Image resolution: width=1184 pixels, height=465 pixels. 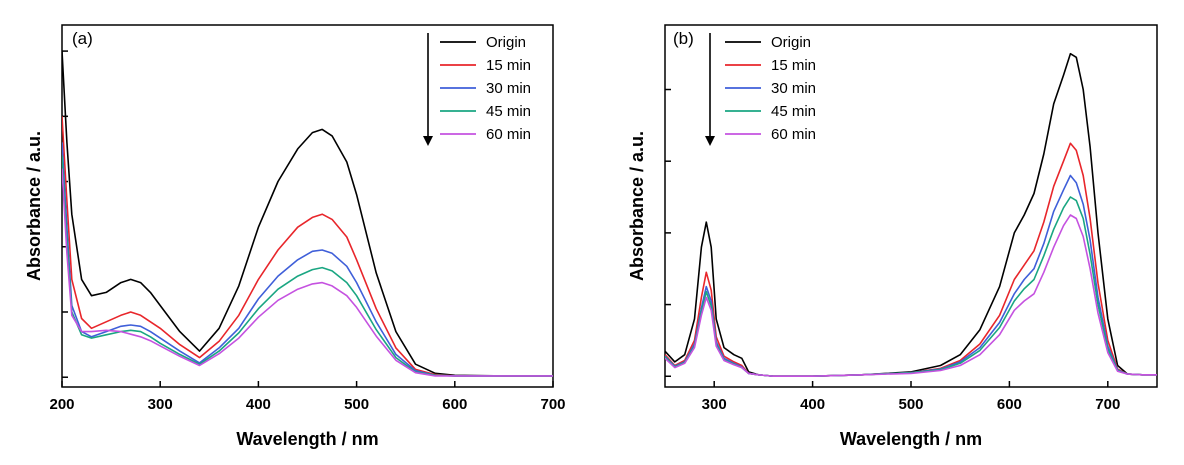 What do you see at coordinates (911, 295) in the screenshot?
I see `series-line-60-min` at bounding box center [911, 295].